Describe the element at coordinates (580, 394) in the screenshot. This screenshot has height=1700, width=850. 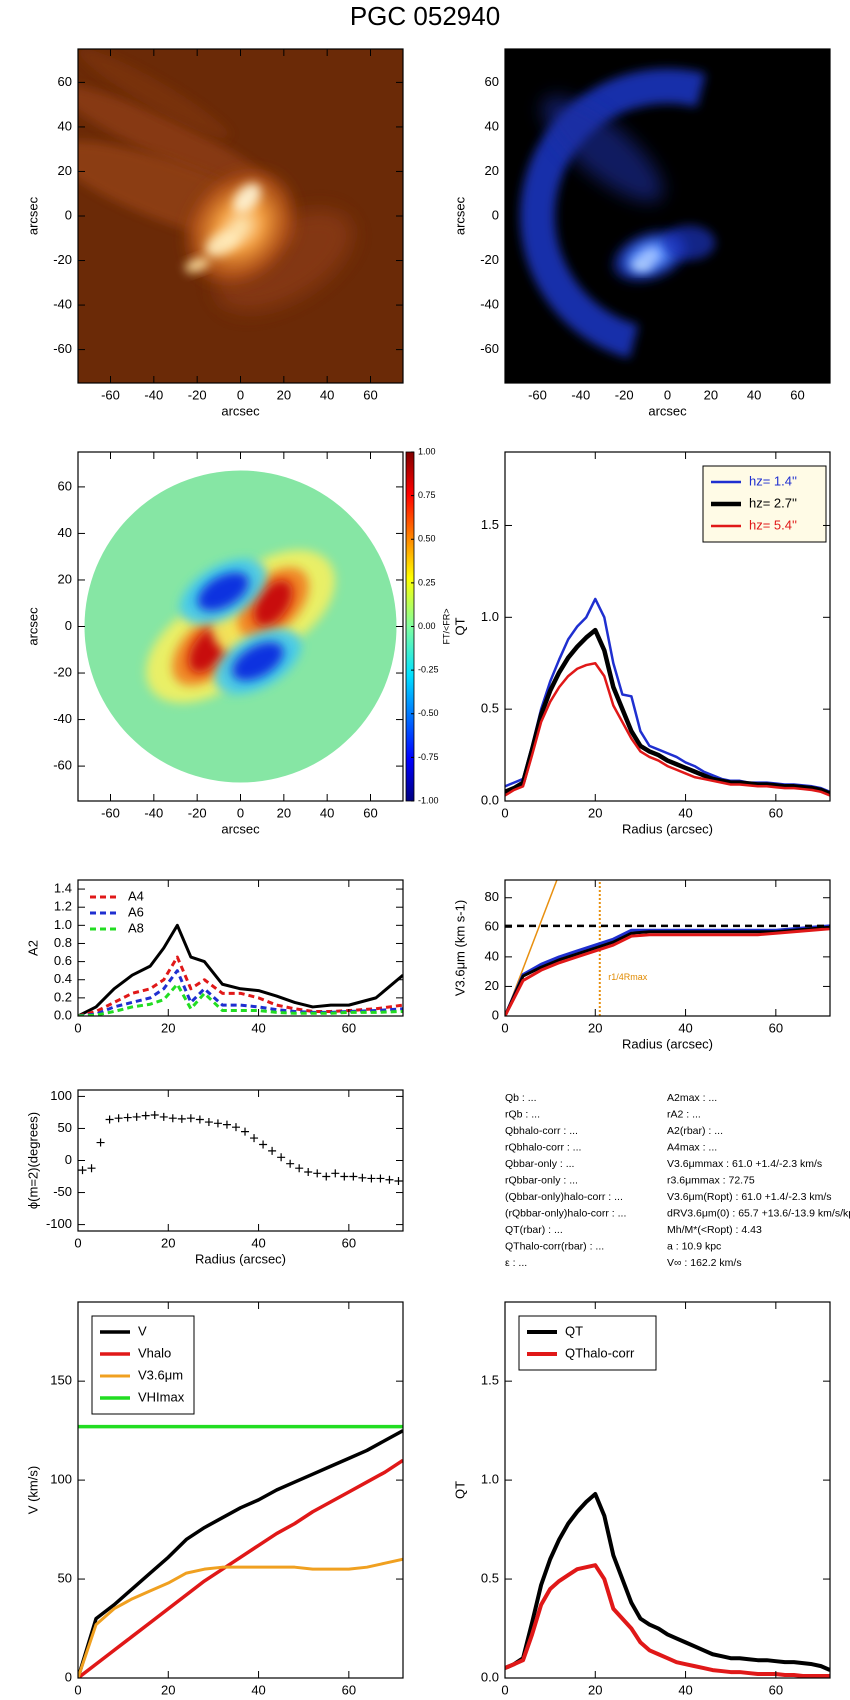
I see `x-tick-label: -40` at that location.